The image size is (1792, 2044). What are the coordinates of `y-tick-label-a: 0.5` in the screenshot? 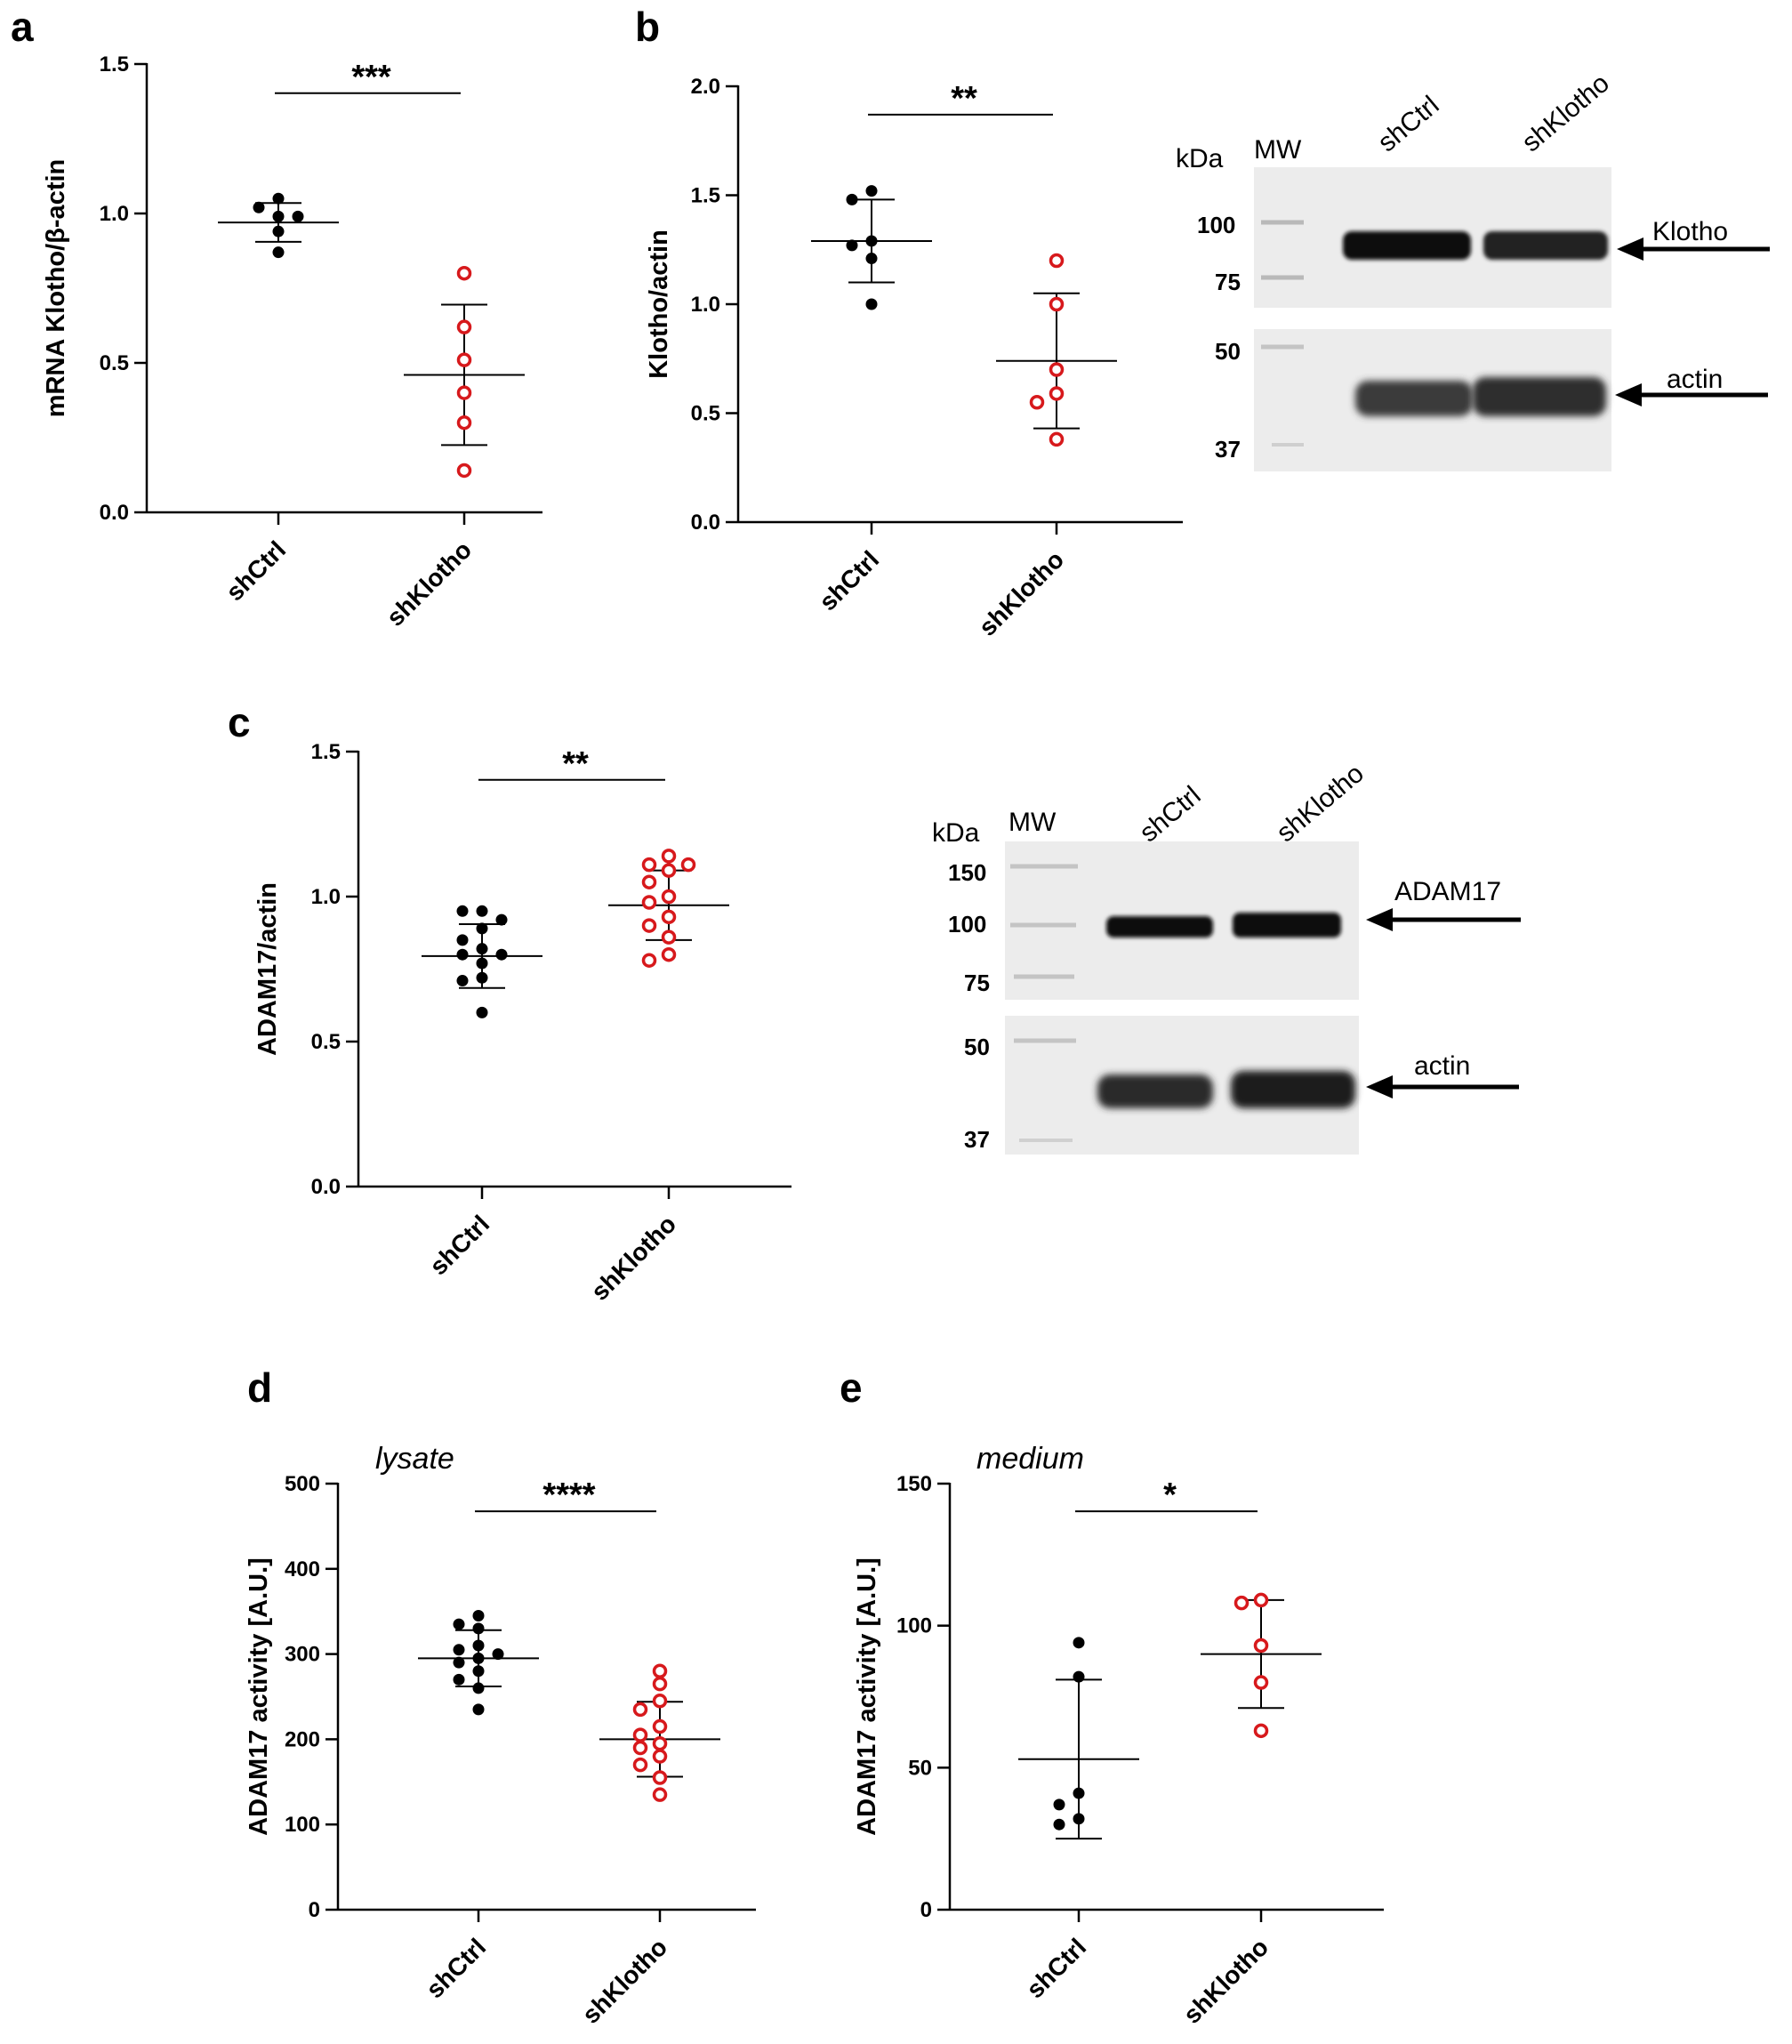 It's located at (114, 363).